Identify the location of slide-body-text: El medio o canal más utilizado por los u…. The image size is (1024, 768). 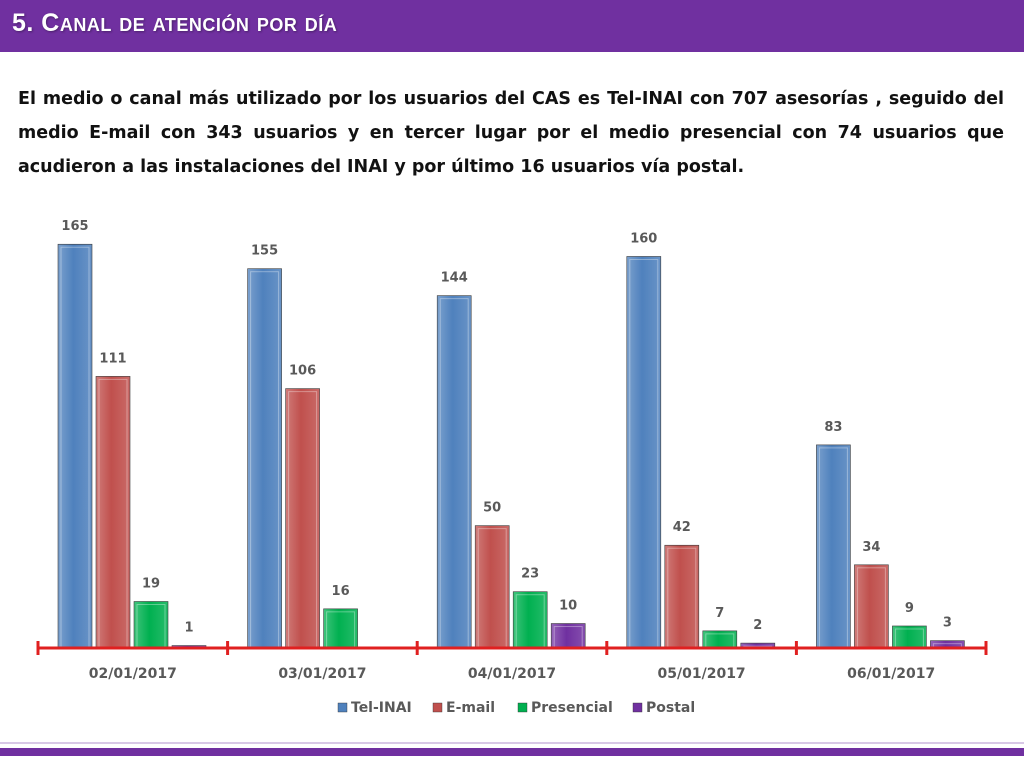
(511, 133).